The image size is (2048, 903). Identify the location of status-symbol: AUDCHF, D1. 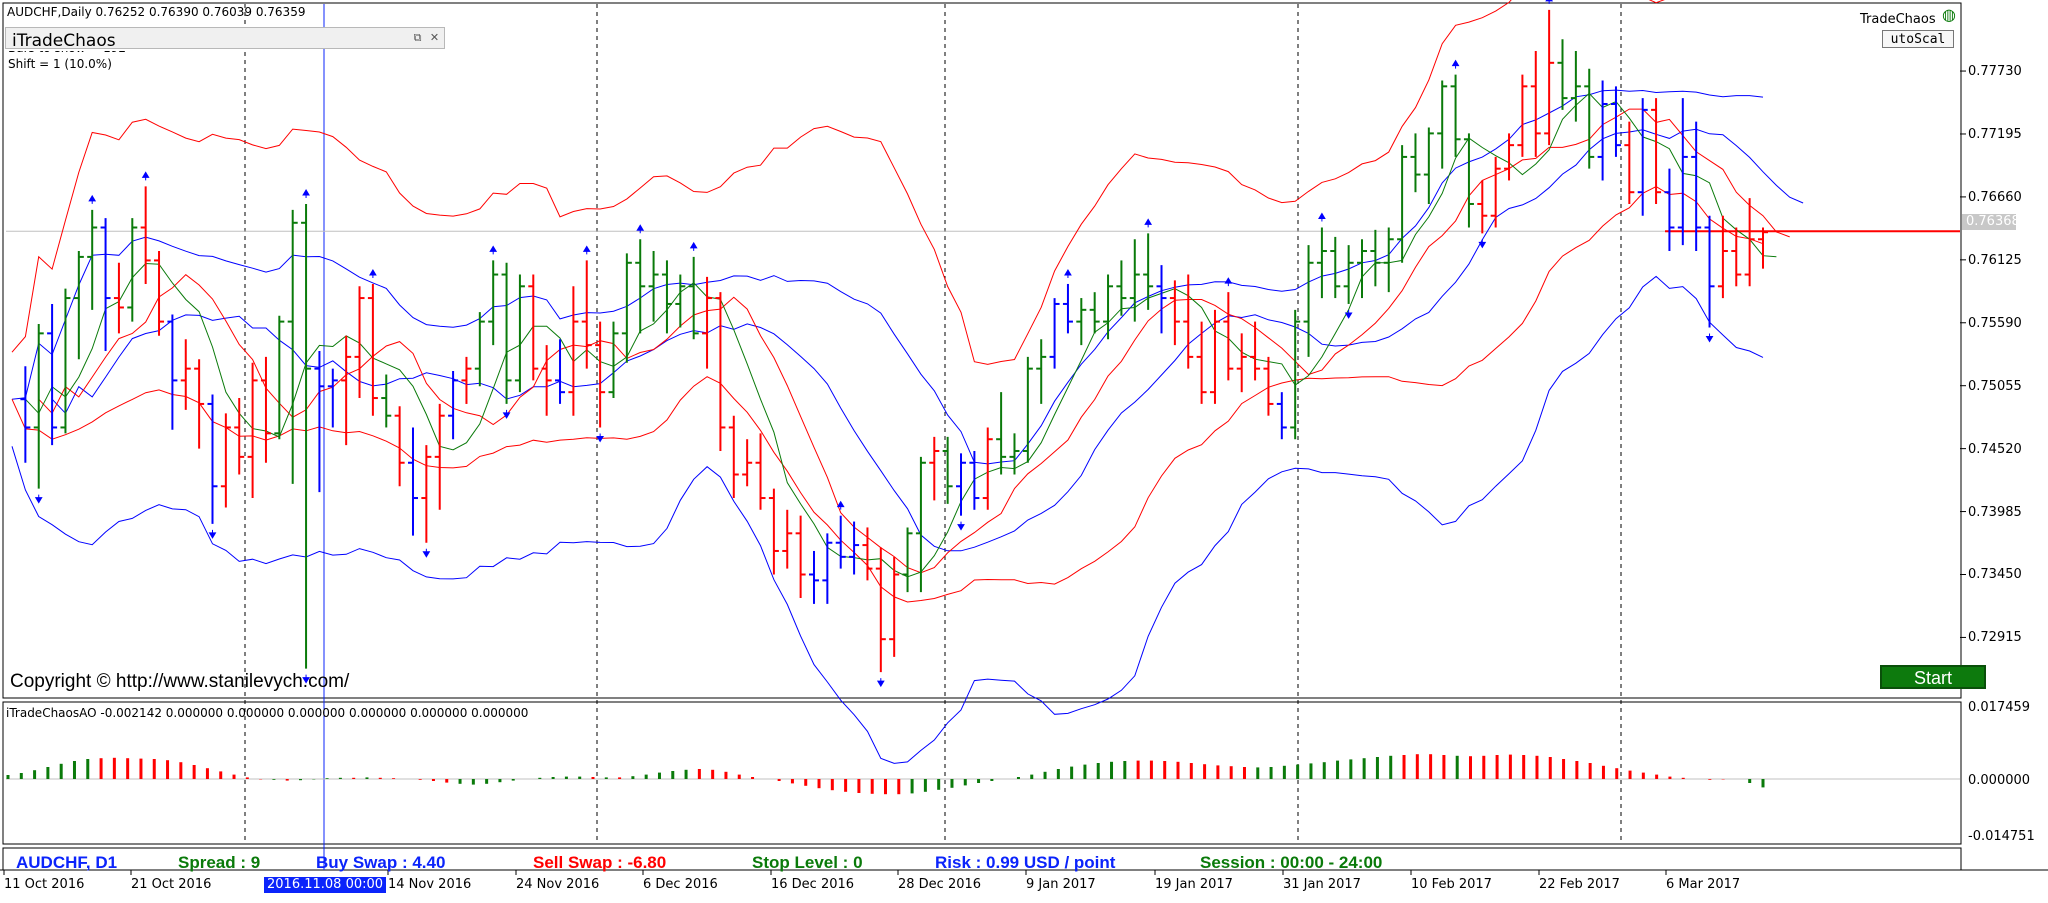
(67, 862).